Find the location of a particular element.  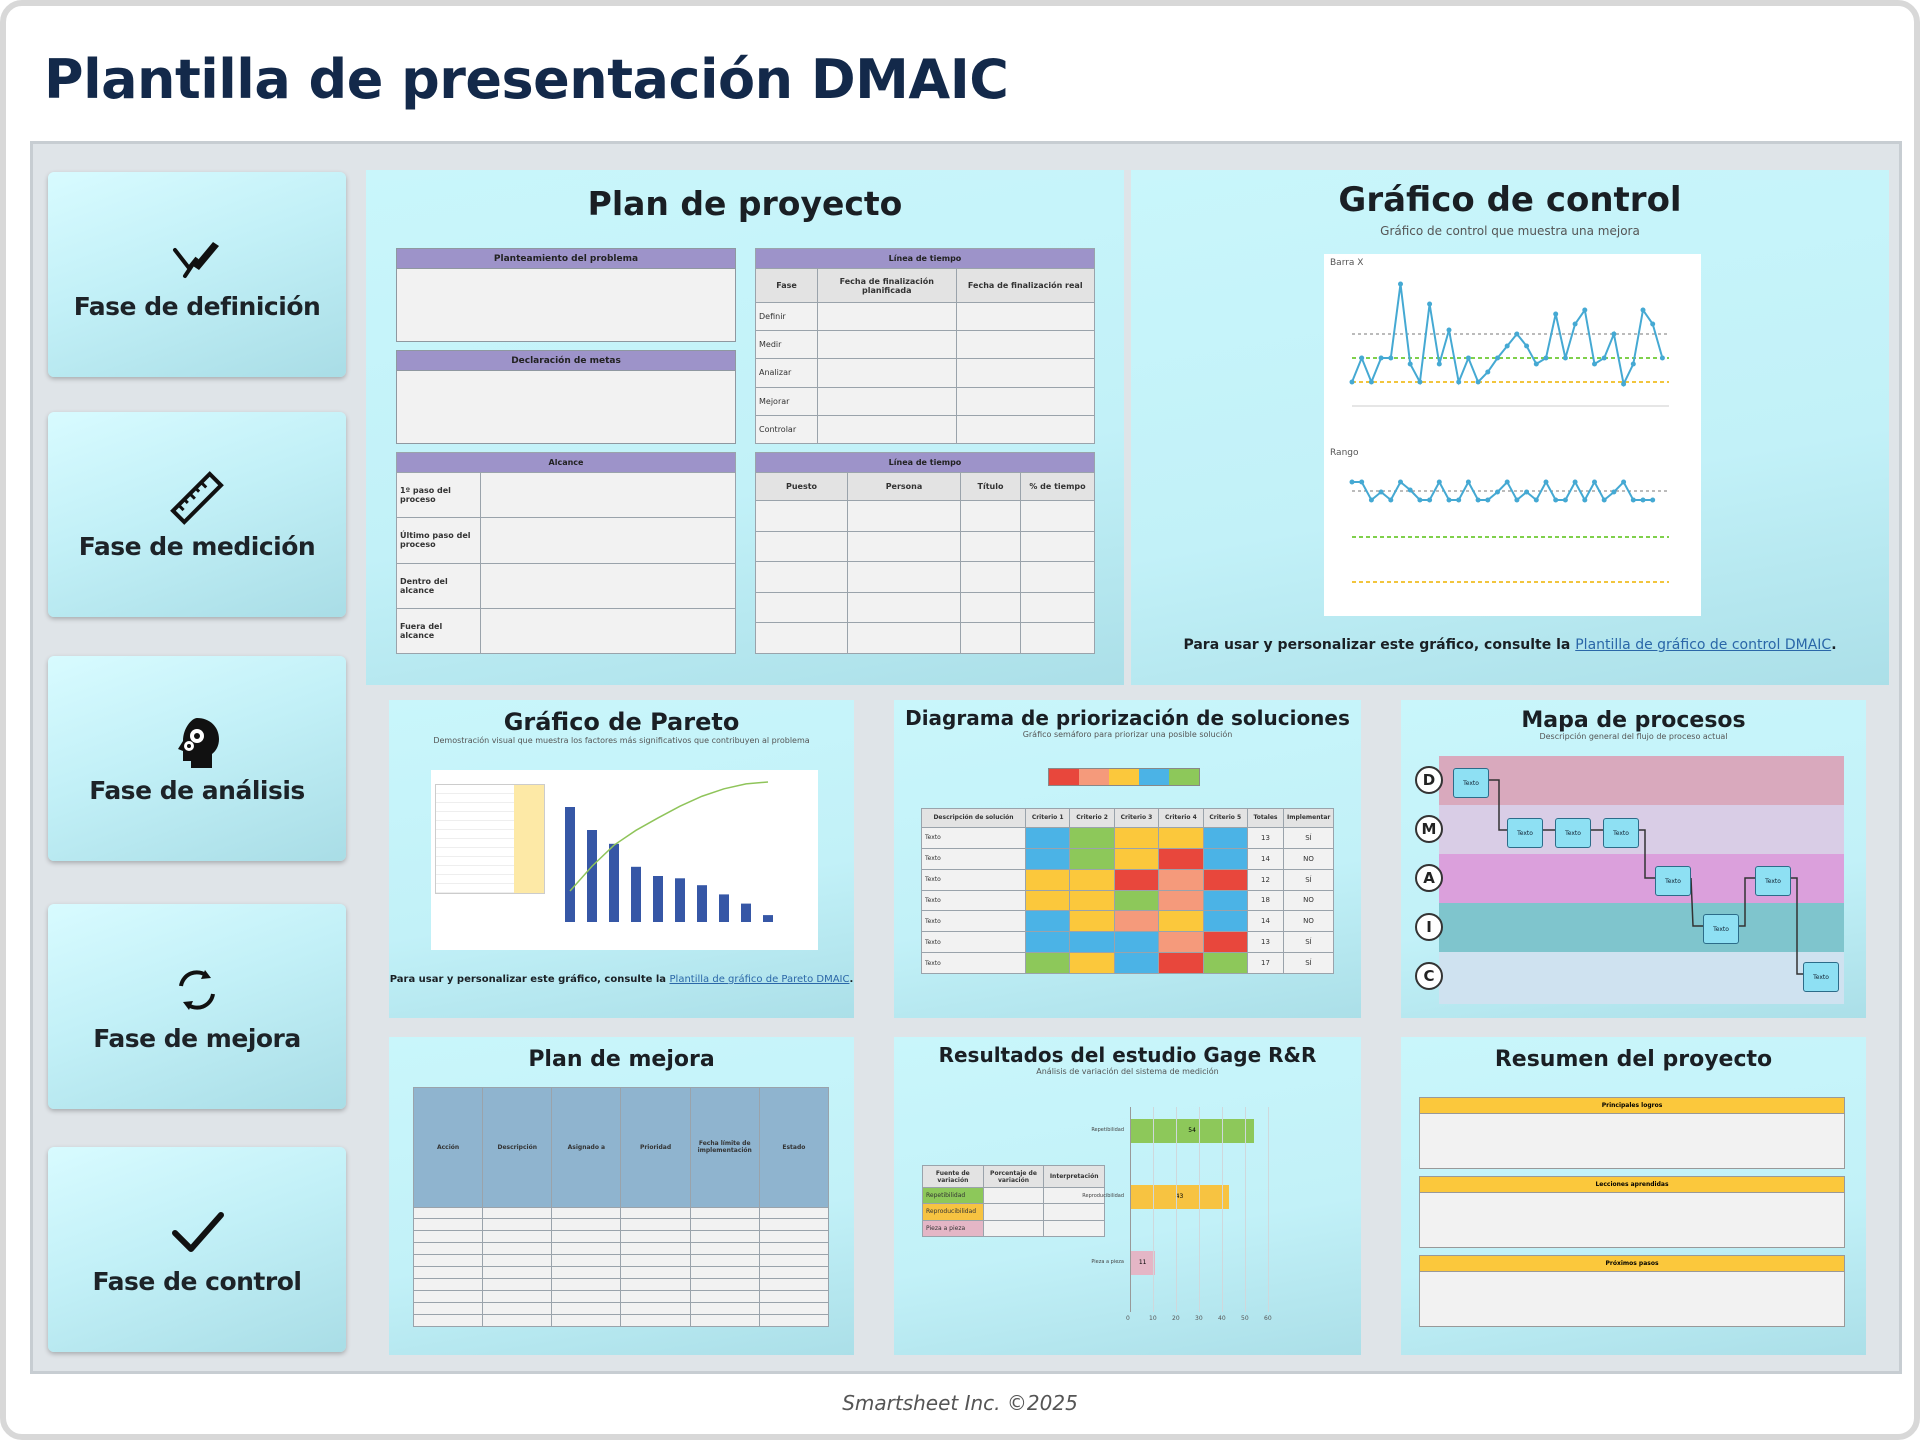

caption-end: . is located at coordinates (1834, 645).